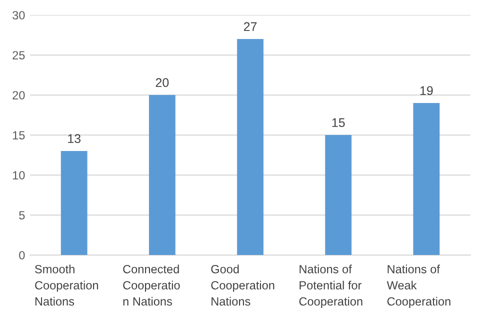 The height and width of the screenshot is (327, 485). What do you see at coordinates (18, 95) in the screenshot?
I see `y-tick-label: 20` at bounding box center [18, 95].